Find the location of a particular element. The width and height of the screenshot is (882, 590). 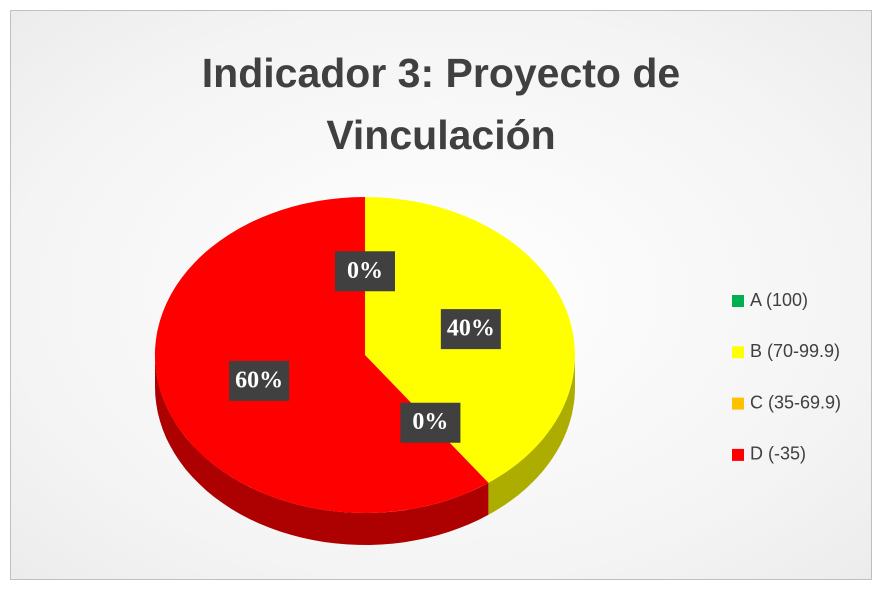

data-label: 40% is located at coordinates (471, 329).